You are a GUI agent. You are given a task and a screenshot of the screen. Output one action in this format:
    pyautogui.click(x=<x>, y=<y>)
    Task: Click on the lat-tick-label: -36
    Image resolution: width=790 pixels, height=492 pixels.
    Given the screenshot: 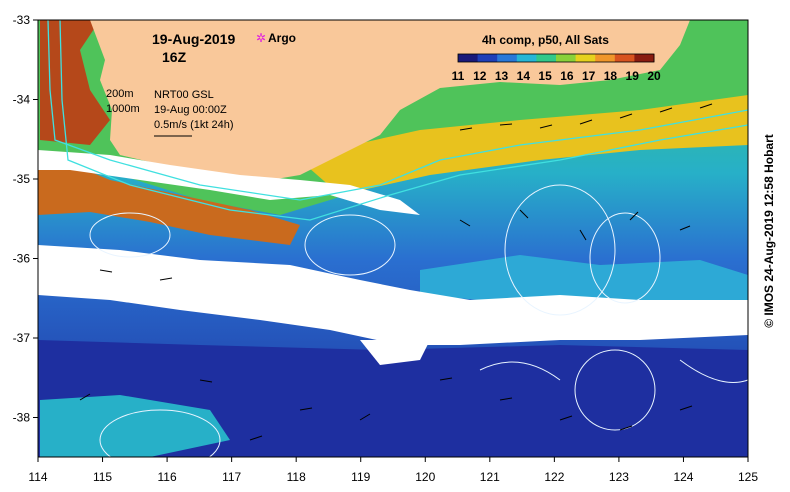 What is the action you would take?
    pyautogui.click(x=22, y=259)
    